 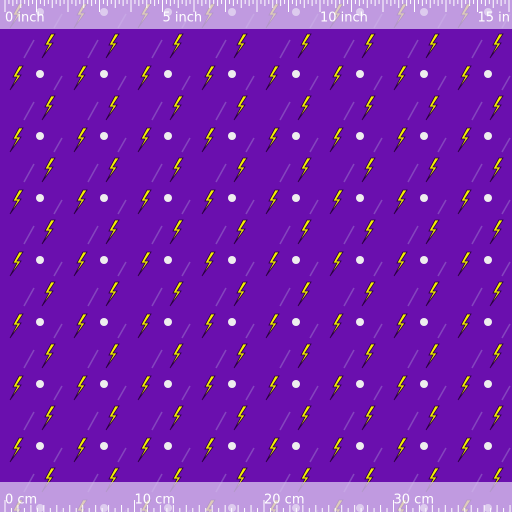 I want to click on inch-label: 15 in, so click(x=494, y=18).